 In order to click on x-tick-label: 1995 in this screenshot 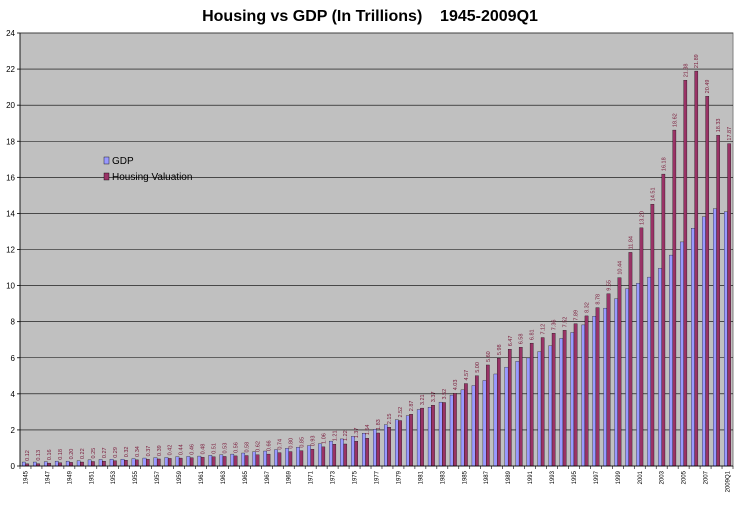, I will do `click(575, 477)`.